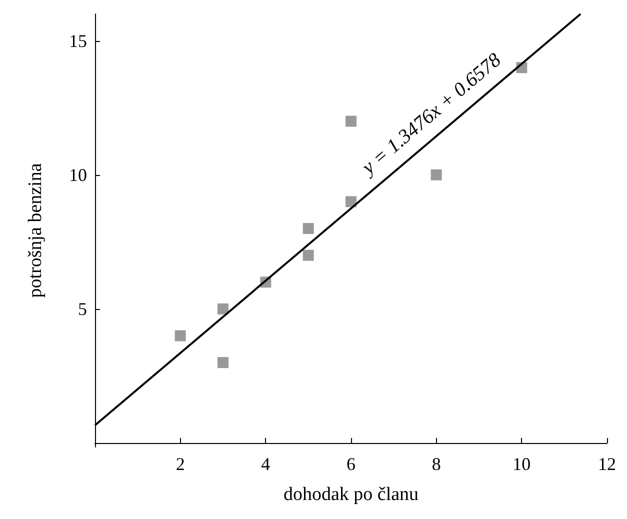  I want to click on y-tick-label: 15, so click(78, 40).